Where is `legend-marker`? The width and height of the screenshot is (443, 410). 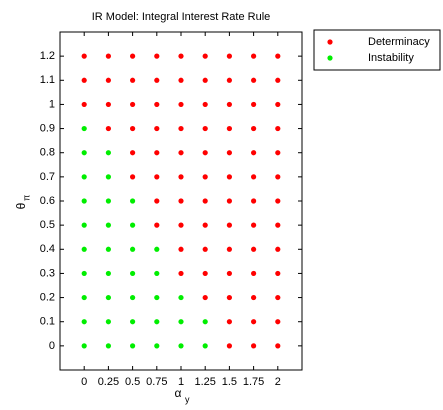
legend-marker is located at coordinates (330, 42).